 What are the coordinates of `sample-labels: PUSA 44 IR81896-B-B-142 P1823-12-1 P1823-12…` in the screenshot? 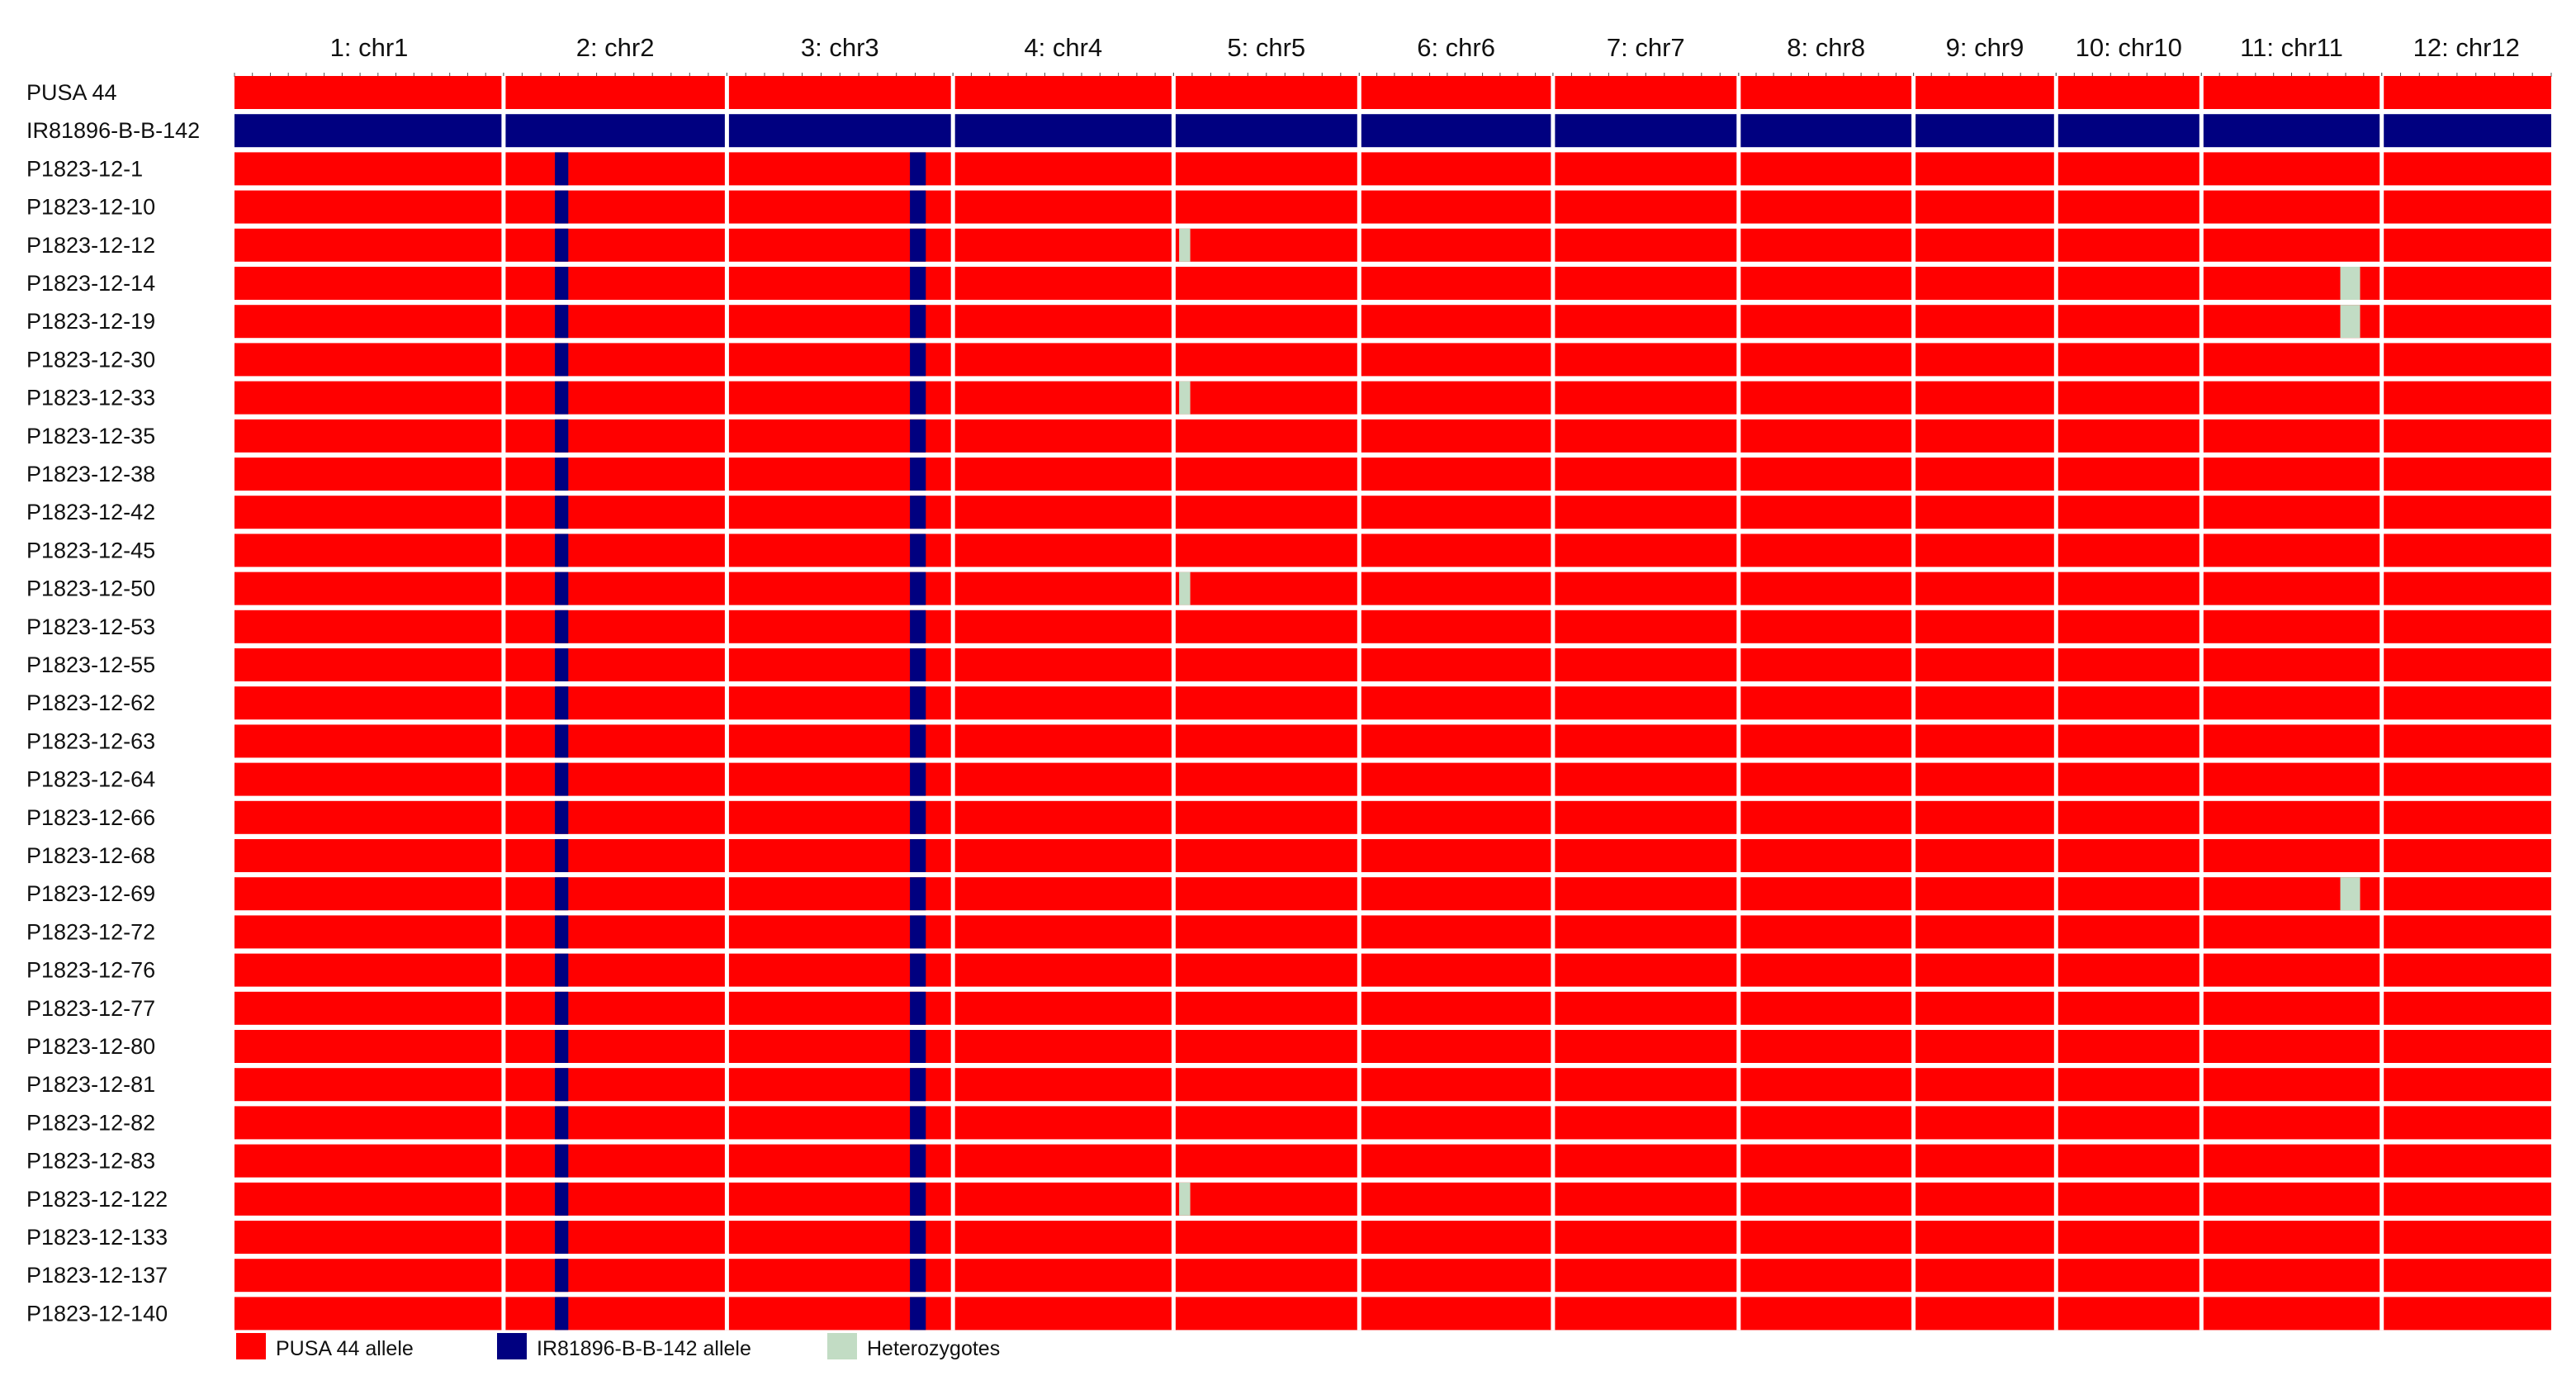 It's located at (113, 703).